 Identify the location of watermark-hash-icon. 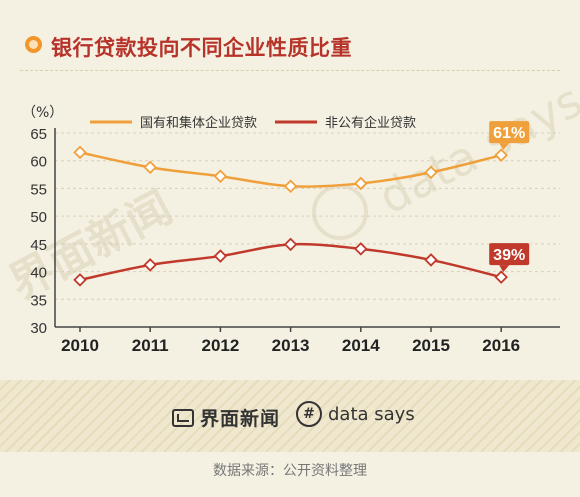
(340, 212).